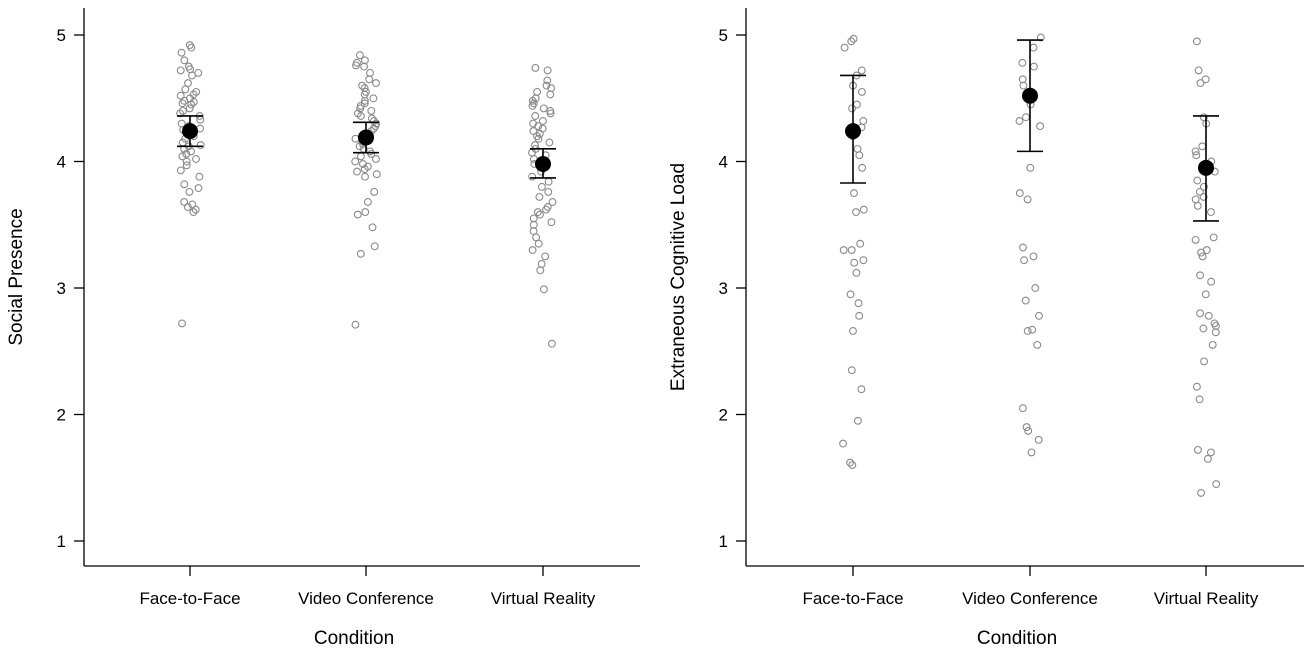 This screenshot has width=1312, height=652. Describe the element at coordinates (543, 598) in the screenshot. I see `x-tick-label: Virtual Reality` at that location.